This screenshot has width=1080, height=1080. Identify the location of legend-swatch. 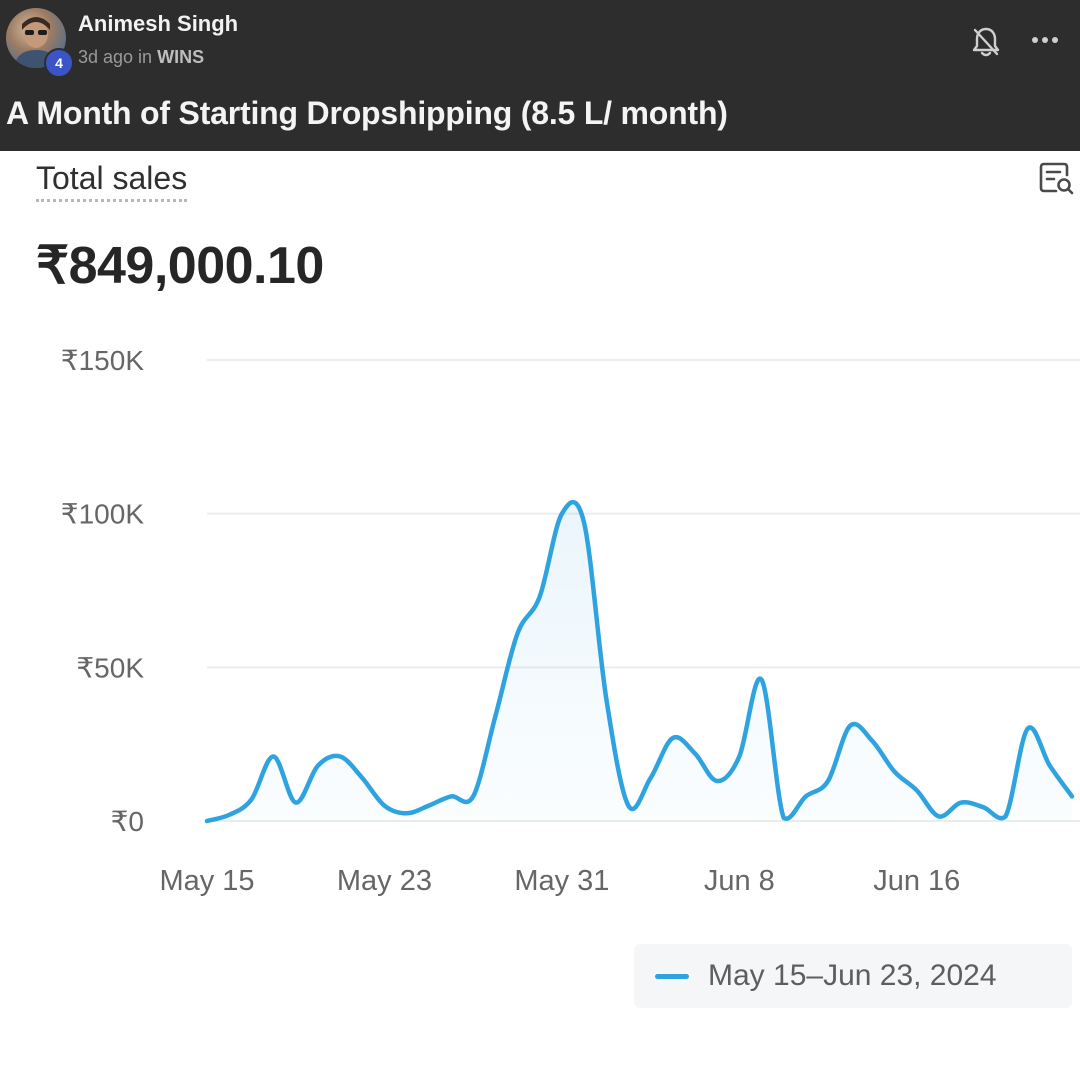
(672, 976).